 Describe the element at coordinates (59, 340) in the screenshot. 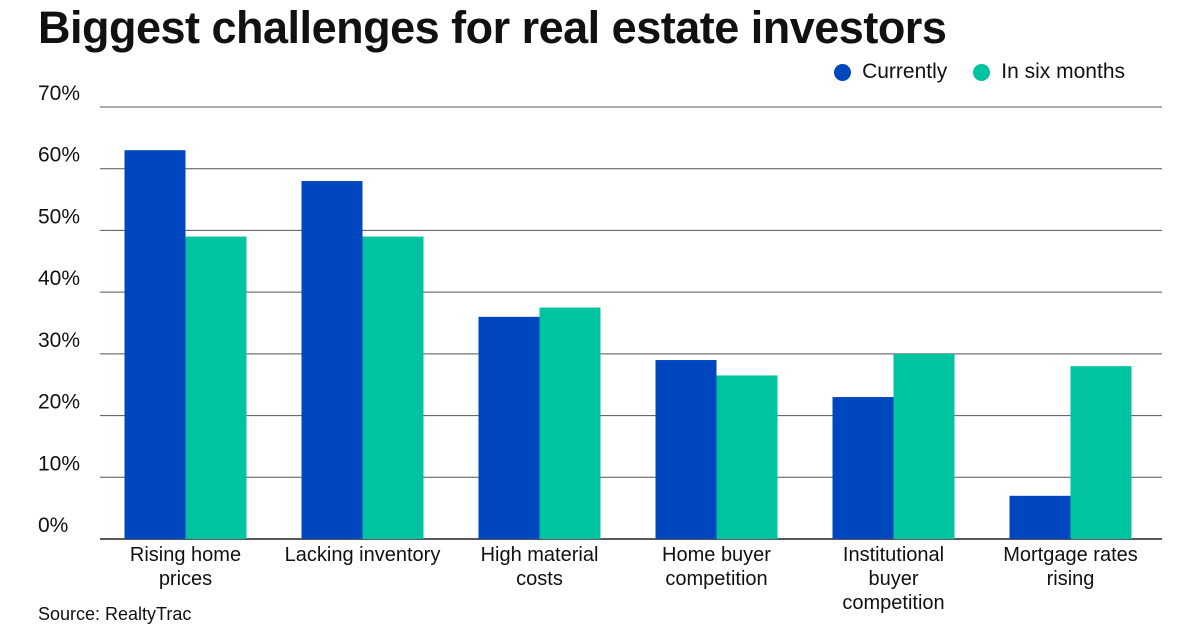

I see `y-tick-label: 30%` at that location.